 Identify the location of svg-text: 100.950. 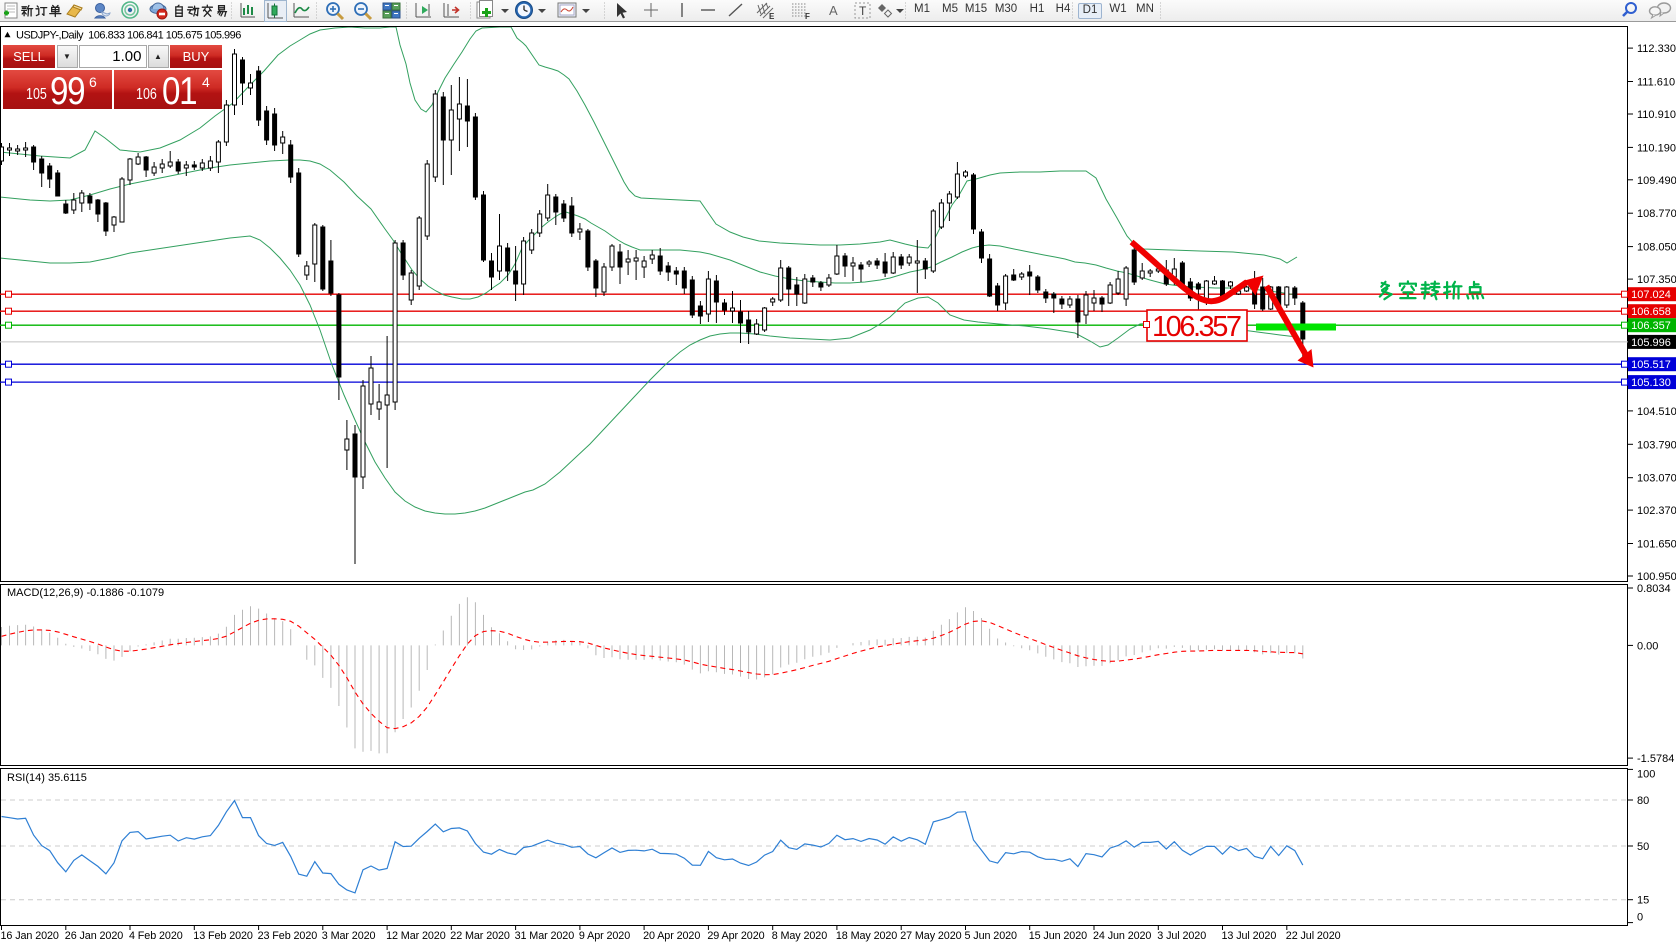
(1656, 577).